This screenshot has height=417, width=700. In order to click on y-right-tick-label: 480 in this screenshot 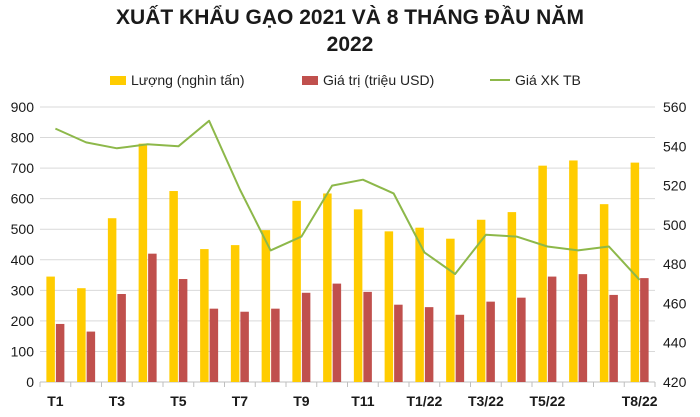, I will do `click(675, 264)`.